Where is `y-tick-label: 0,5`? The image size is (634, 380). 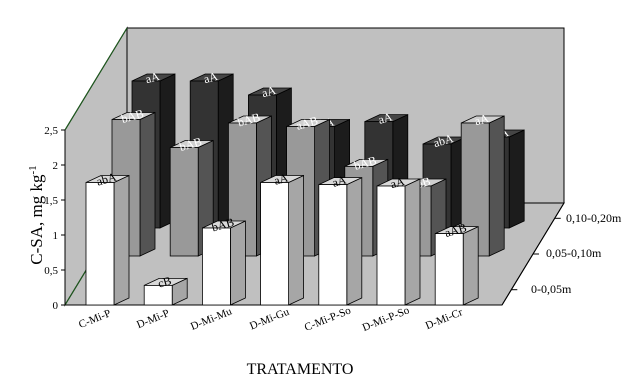
y-tick-label: 0,5 is located at coordinates (51, 271).